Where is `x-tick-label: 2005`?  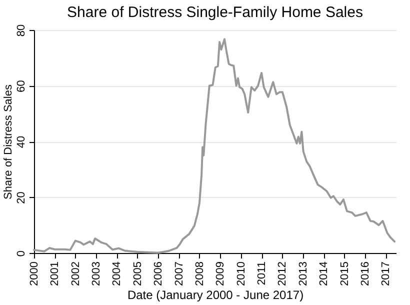
x-tick-label: 2005 is located at coordinates (138, 274).